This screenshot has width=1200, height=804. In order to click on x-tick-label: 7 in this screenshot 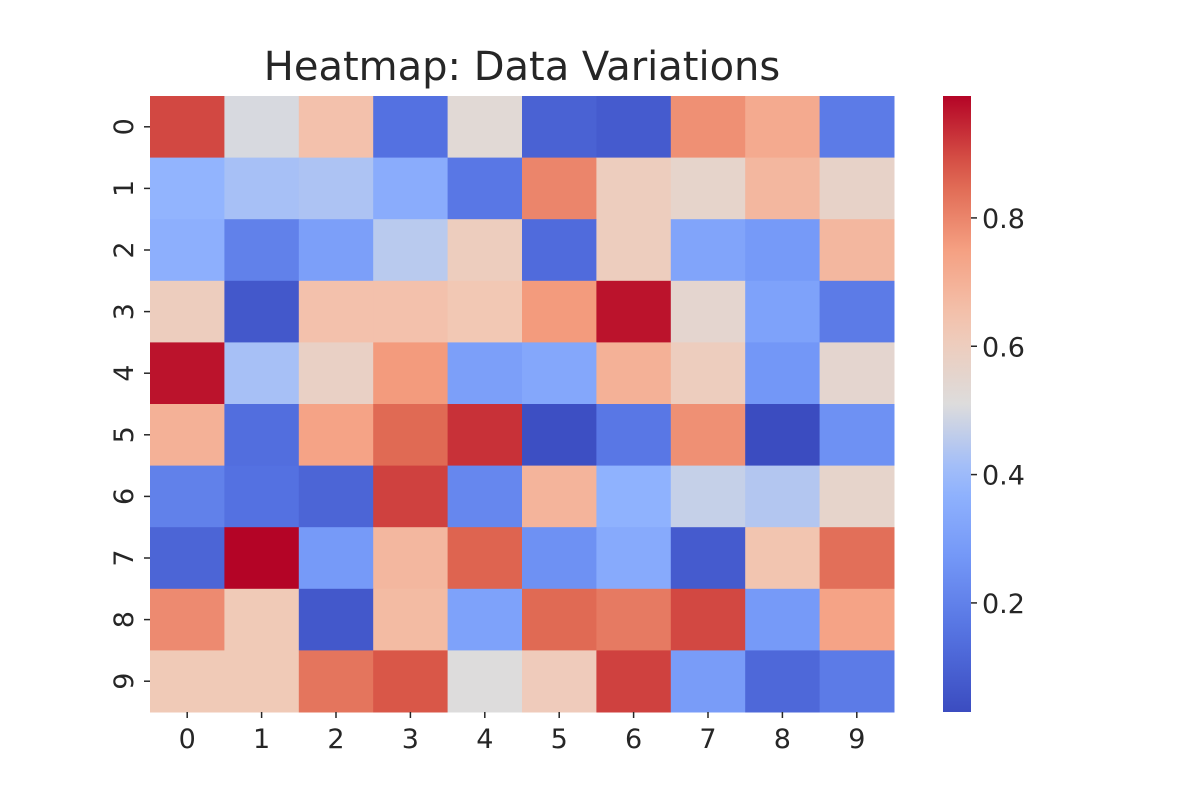, I will do `click(707, 739)`.